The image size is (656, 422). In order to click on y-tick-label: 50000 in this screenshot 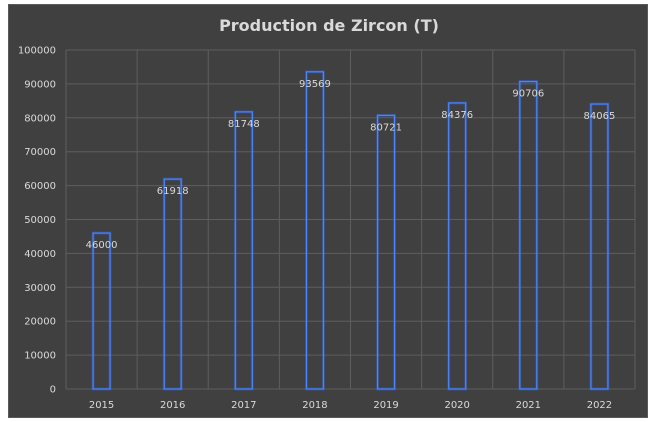, I will do `click(40, 220)`.